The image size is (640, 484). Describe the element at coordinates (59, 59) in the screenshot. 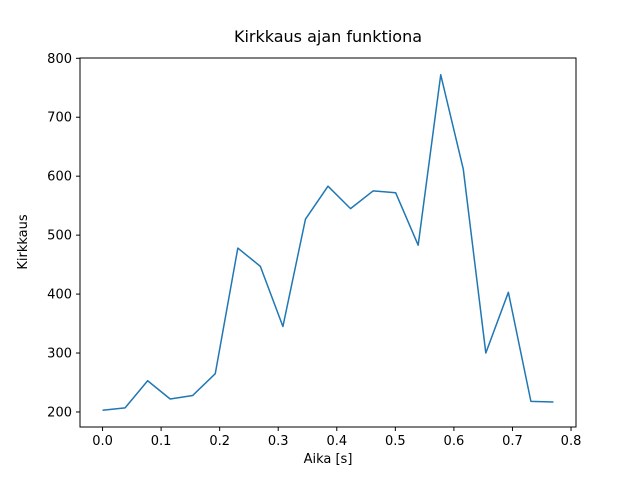

I see `y-tick-label: 800` at that location.